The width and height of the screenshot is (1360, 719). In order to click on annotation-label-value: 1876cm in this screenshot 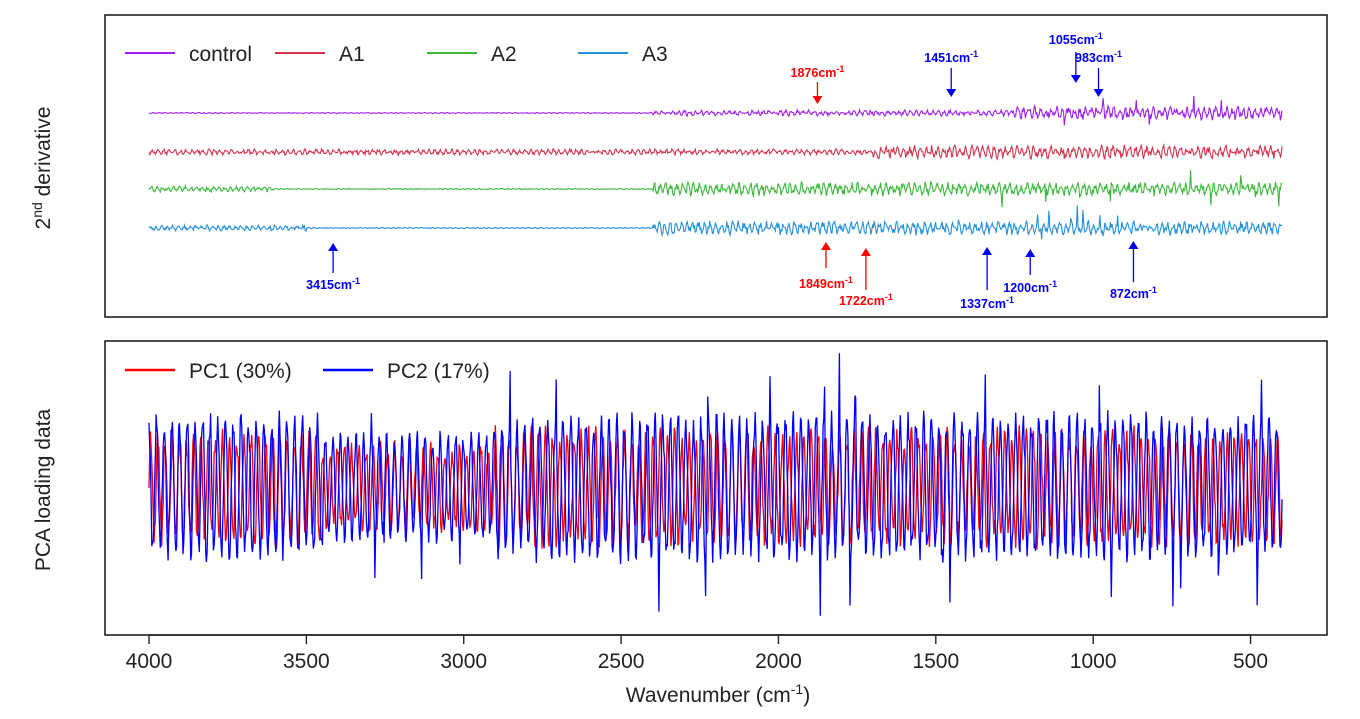, I will do `click(814, 73)`.